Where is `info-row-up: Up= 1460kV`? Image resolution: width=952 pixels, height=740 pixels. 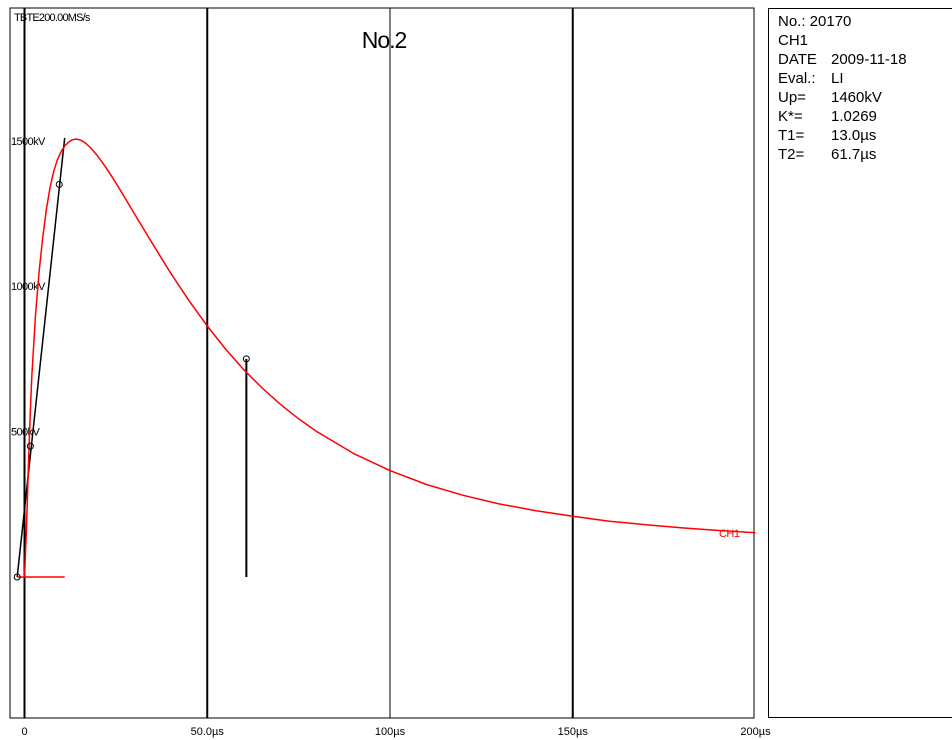
info-row-up: Up= 1460kV is located at coordinates (830, 97).